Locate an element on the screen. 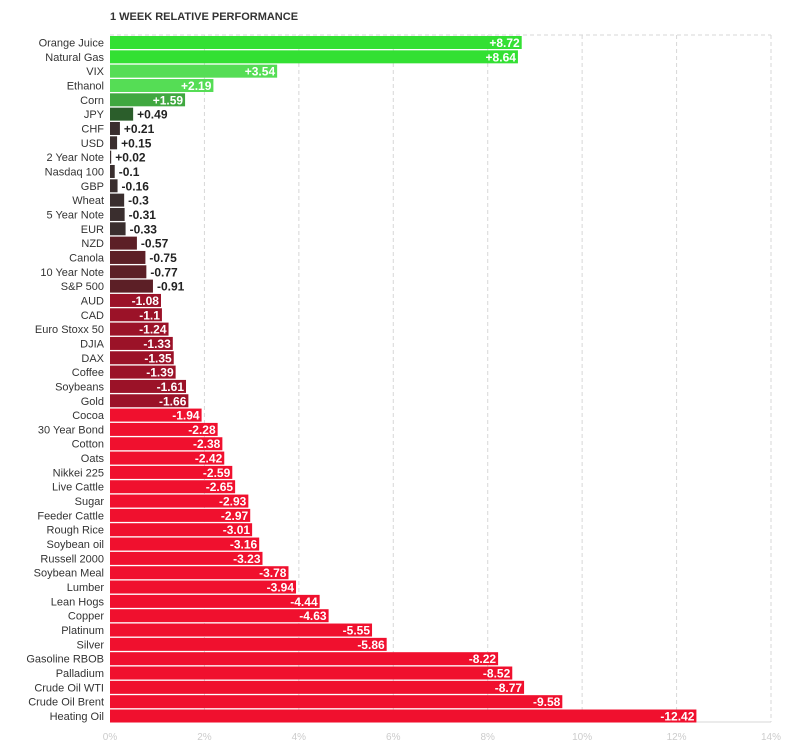 This screenshot has height=741, width=795. category-label: Natural Gas is located at coordinates (74, 58).